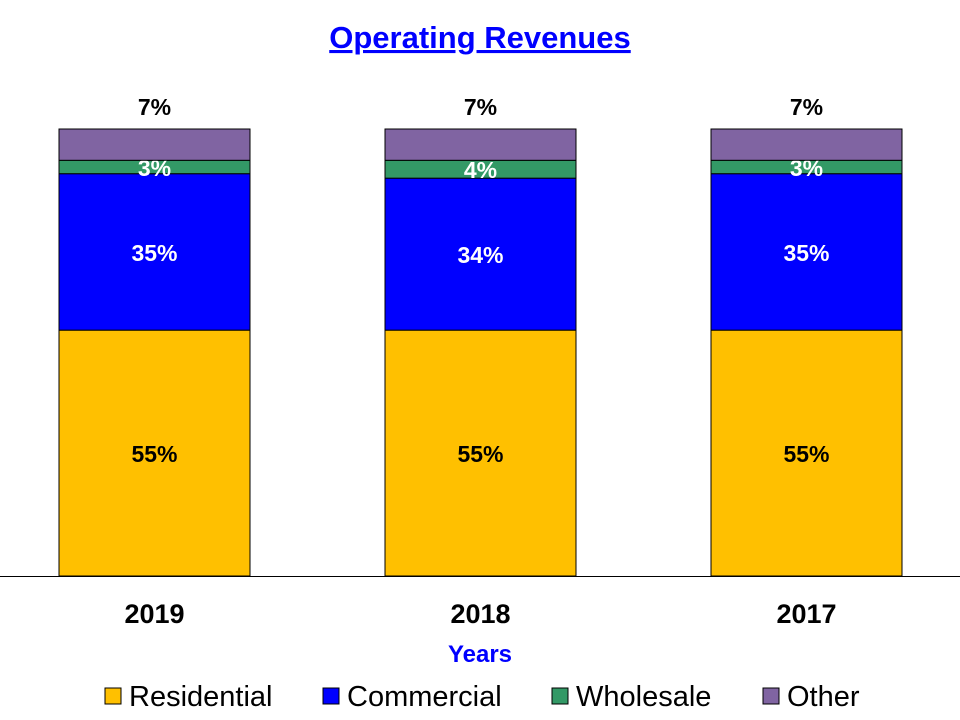 This screenshot has width=960, height=720. I want to click on legend-swatch-commercial, so click(331, 696).